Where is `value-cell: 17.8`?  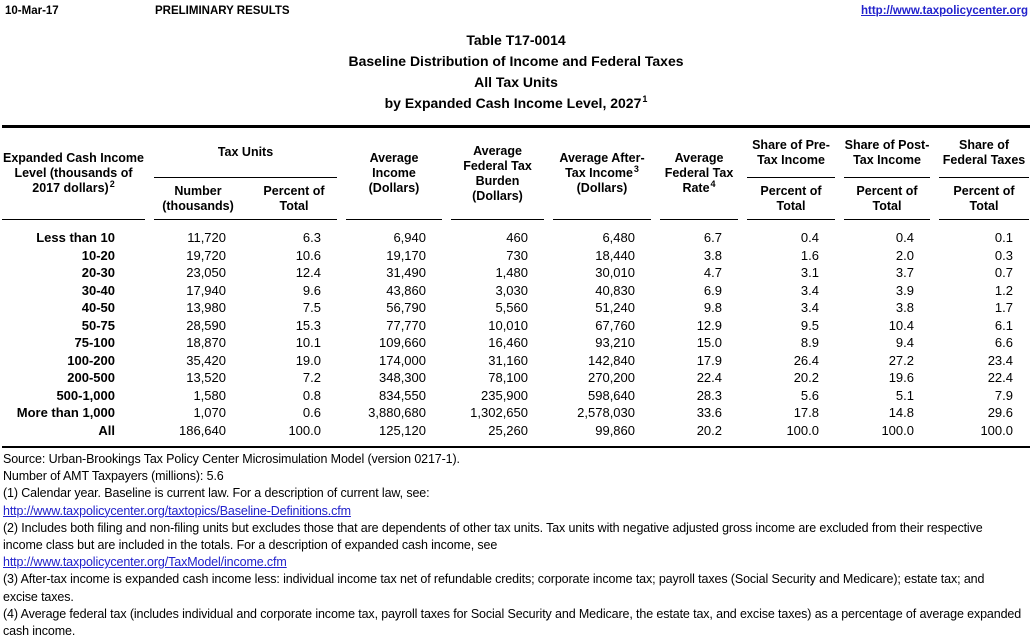
value-cell: 17.8 is located at coordinates (806, 412).